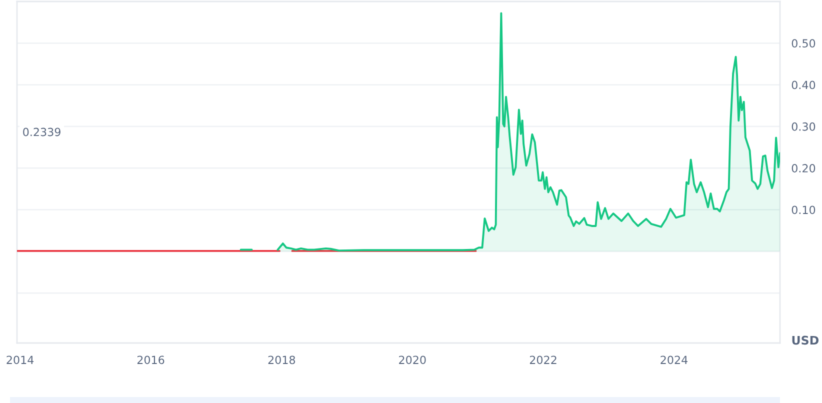 The image size is (822, 403). Describe the element at coordinates (150, 360) in the screenshot. I see `x-tick-label: 2016` at that location.